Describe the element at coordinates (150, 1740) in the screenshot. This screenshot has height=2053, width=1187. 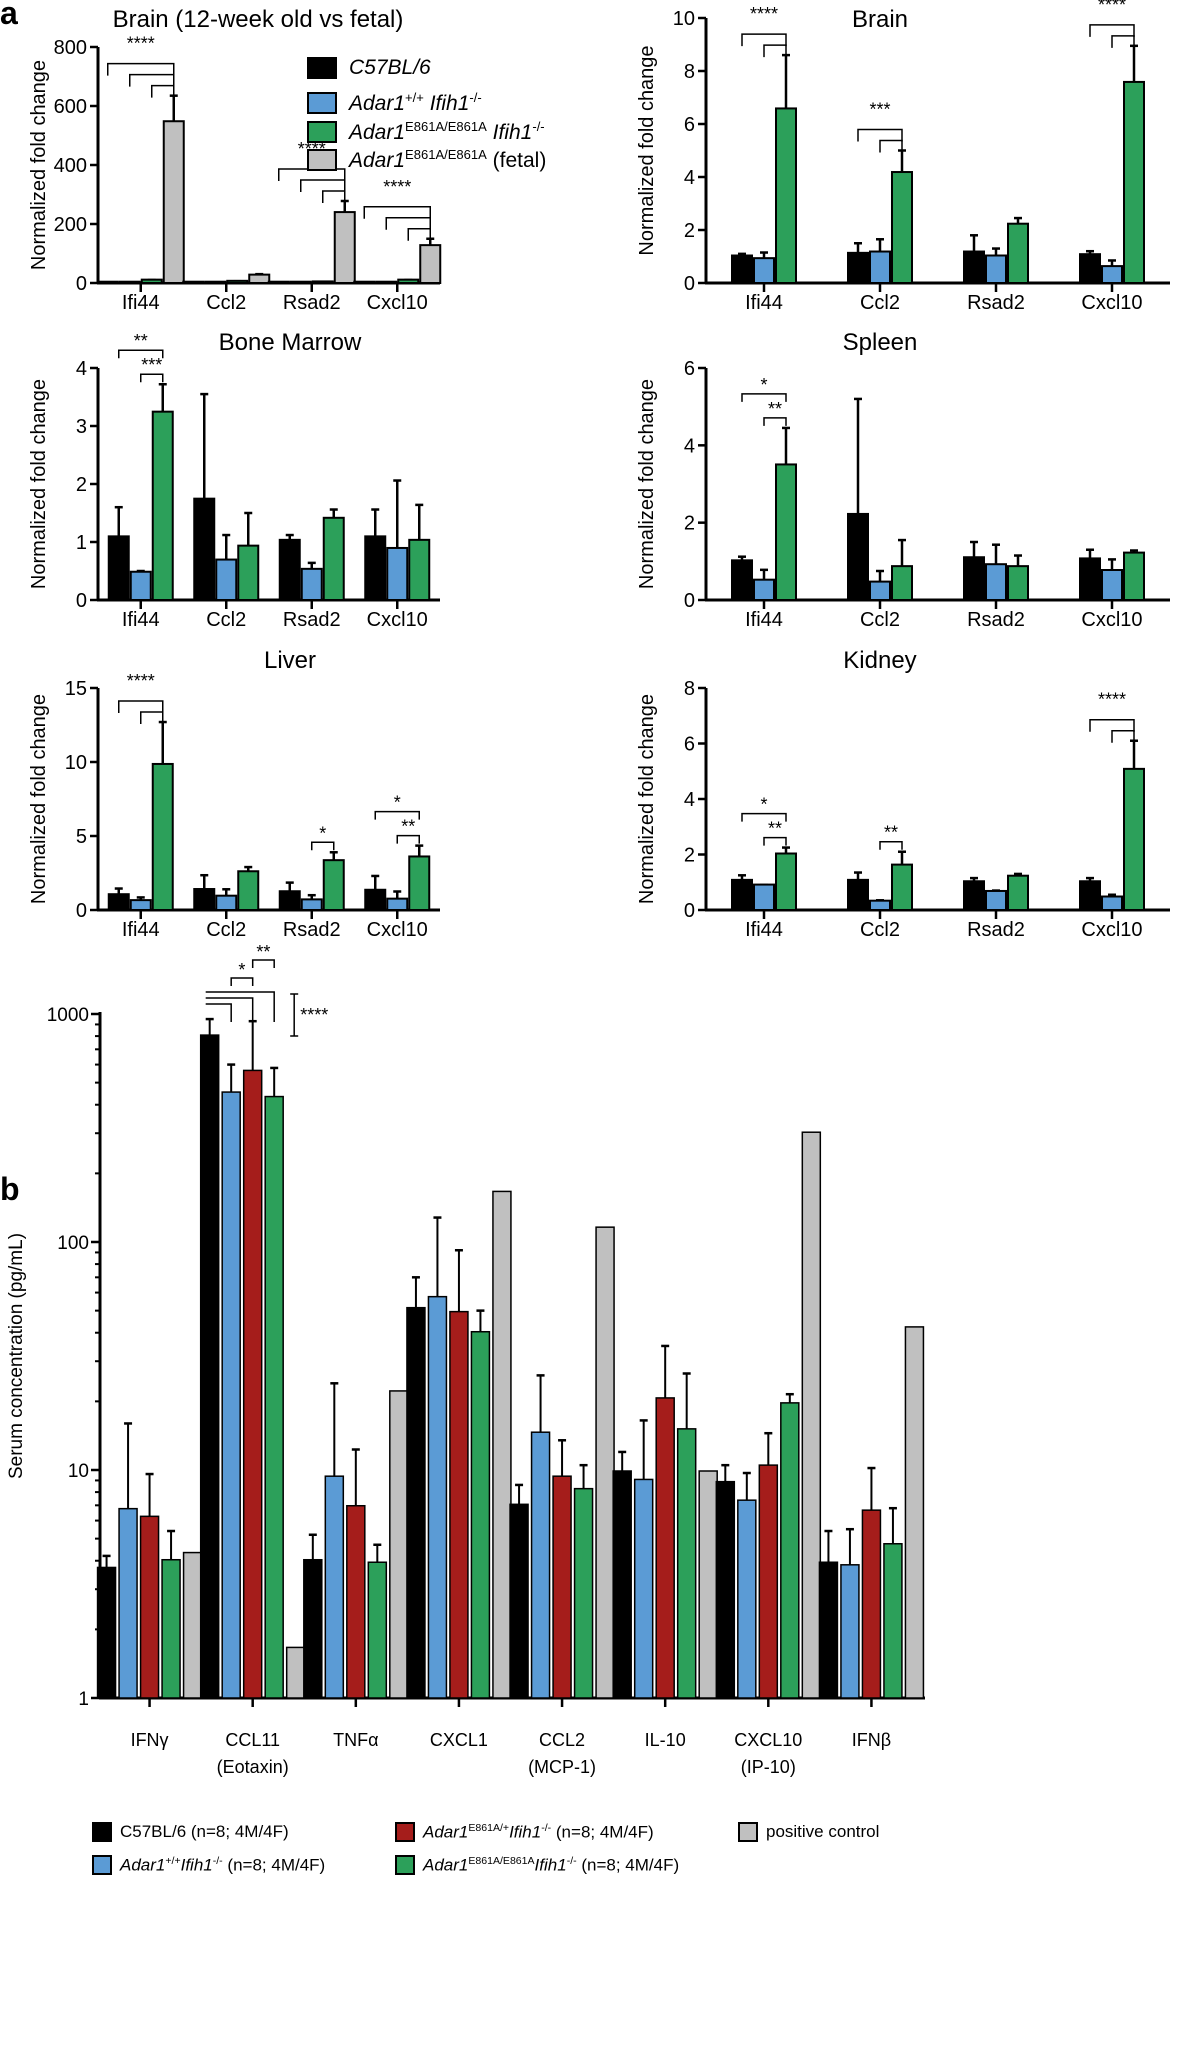
I see `x-tick-label: IFNγ` at that location.